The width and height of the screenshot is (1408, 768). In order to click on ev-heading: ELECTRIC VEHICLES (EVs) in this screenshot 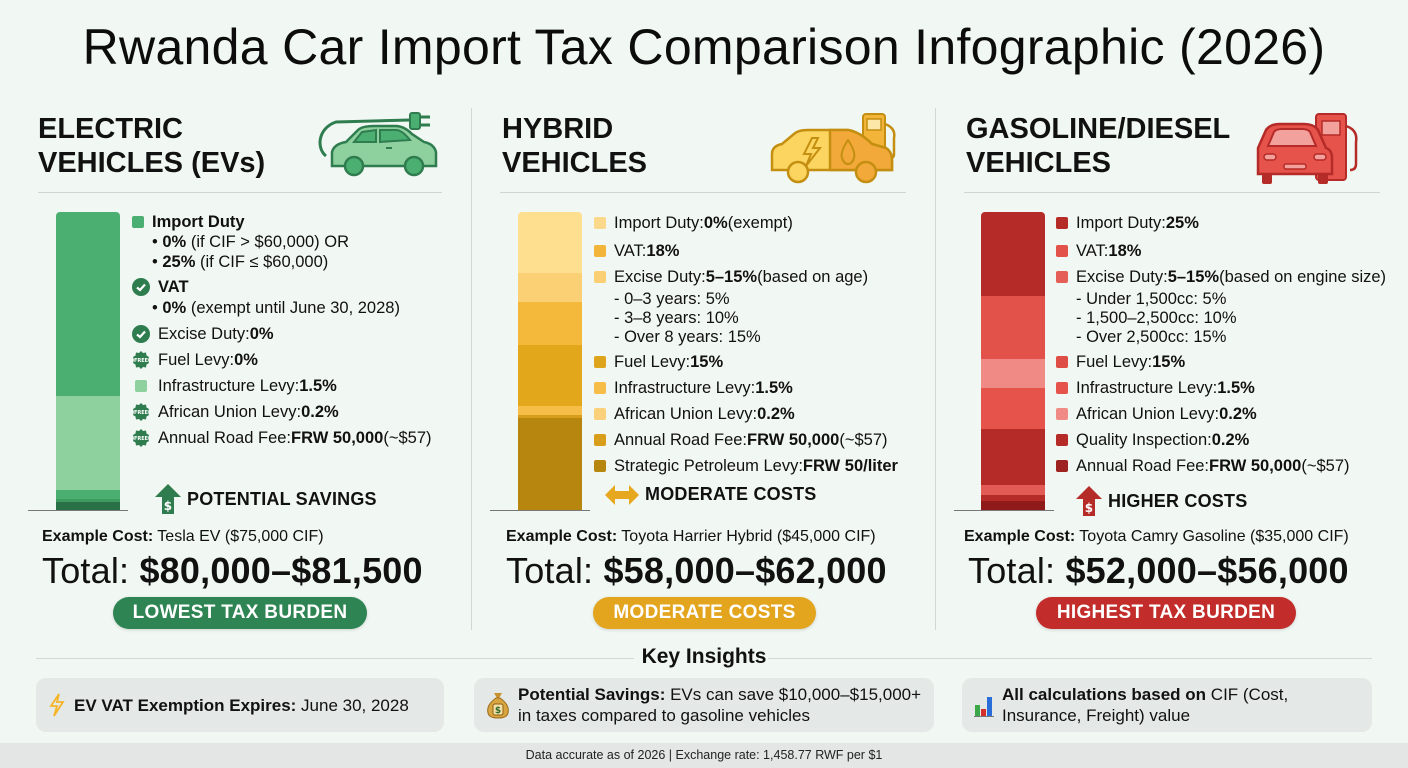, I will do `click(151, 146)`.